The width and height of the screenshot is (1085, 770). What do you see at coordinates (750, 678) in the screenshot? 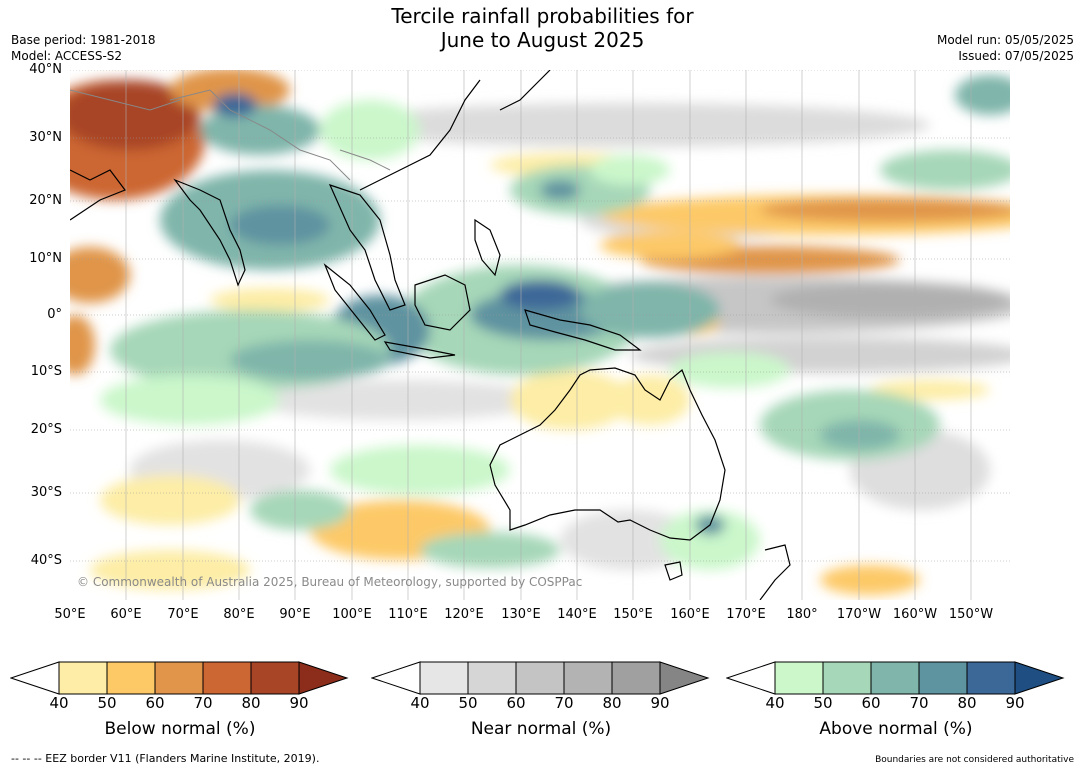
I see `colorbar-above-arrow-left` at bounding box center [750, 678].